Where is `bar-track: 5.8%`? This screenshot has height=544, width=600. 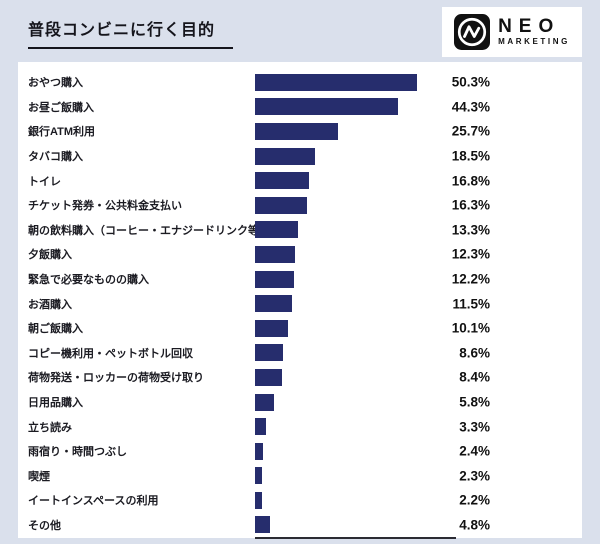 bar-track: 5.8% is located at coordinates (418, 402).